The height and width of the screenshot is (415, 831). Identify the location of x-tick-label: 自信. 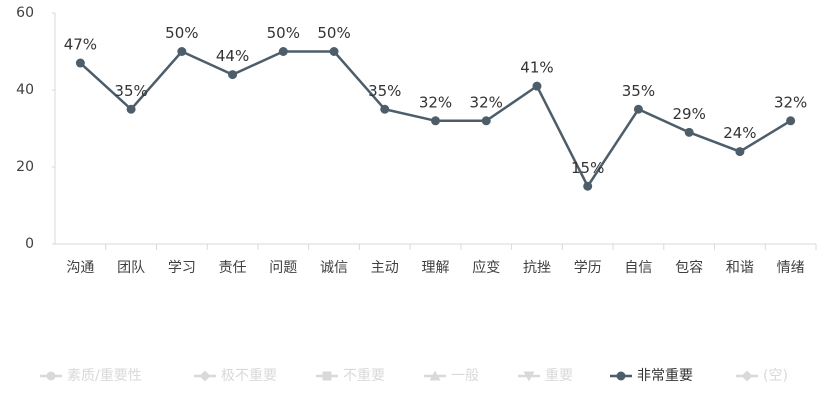
(638, 268).